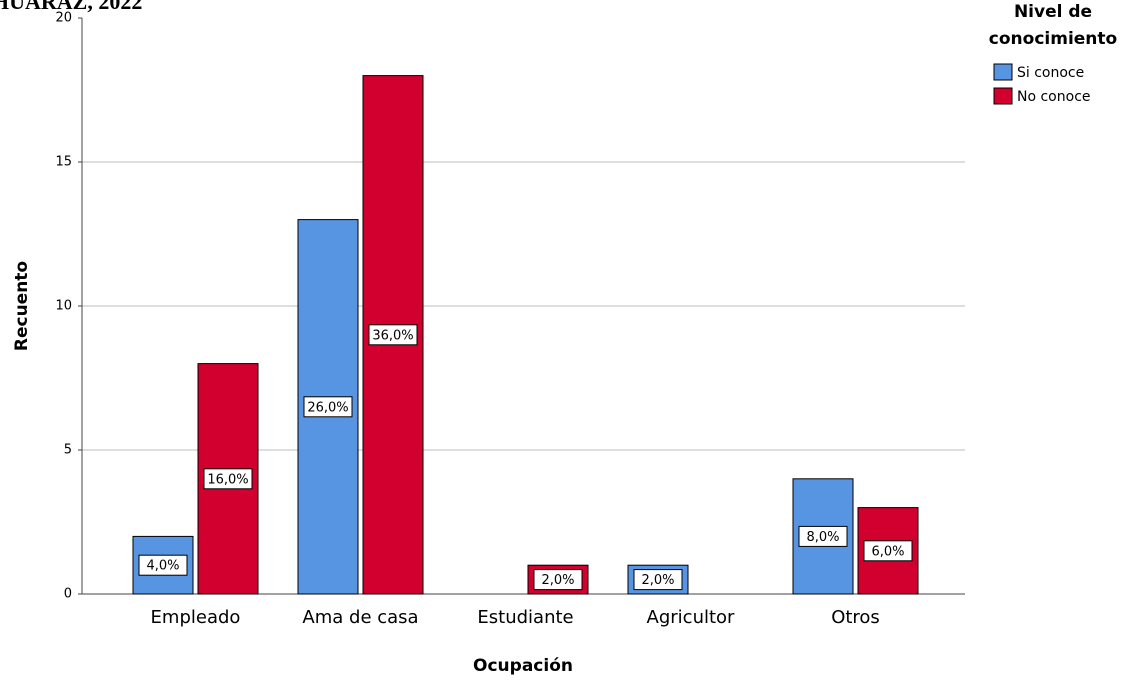 Image resolution: width=1137 pixels, height=680 pixels. What do you see at coordinates (196, 617) in the screenshot?
I see `x-tick-label: Empleado` at bounding box center [196, 617].